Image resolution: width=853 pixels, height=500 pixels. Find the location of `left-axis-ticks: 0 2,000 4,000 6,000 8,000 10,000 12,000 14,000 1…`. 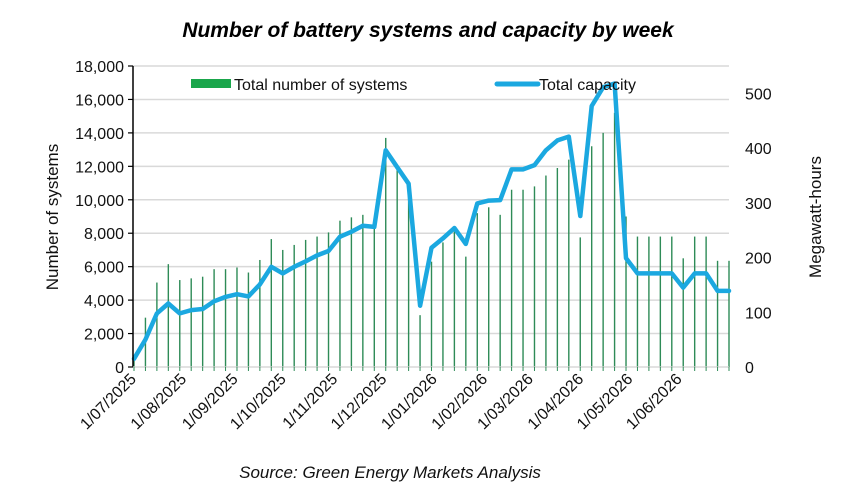

left-axis-ticks: 0 2,000 4,000 6,000 8,000 10,000 12,000 14,000 1… is located at coordinates (104, 218).